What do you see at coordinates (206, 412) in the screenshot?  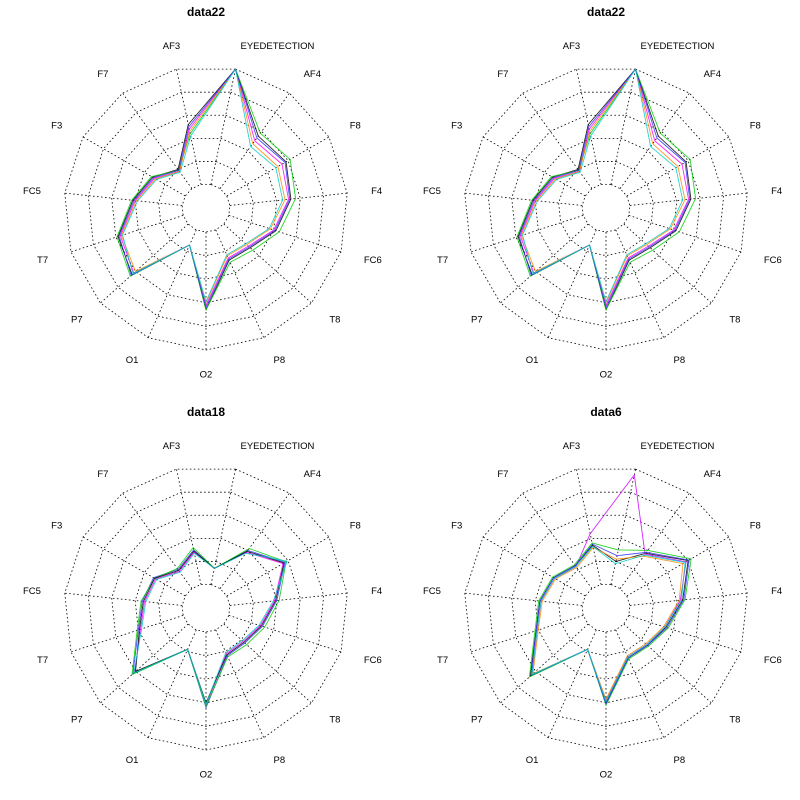 I see `panel-title: data18` at bounding box center [206, 412].